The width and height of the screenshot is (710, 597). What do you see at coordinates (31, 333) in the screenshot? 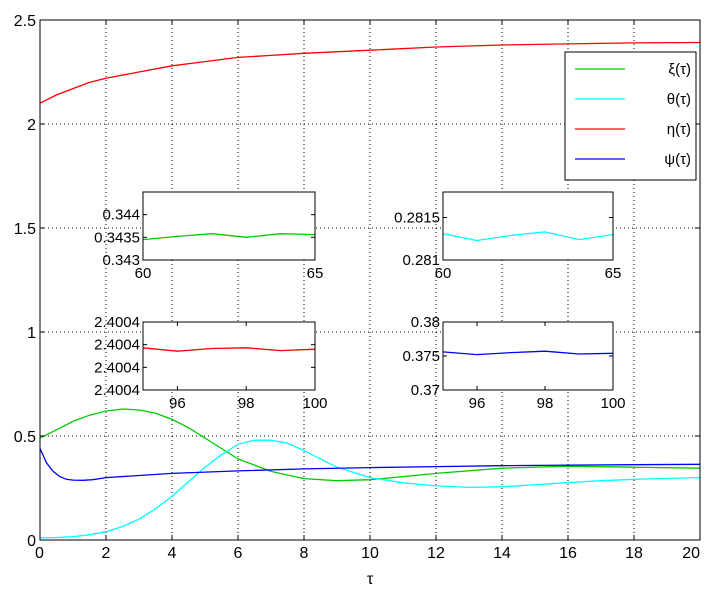
I see `y-tick-label: 1` at bounding box center [31, 333].